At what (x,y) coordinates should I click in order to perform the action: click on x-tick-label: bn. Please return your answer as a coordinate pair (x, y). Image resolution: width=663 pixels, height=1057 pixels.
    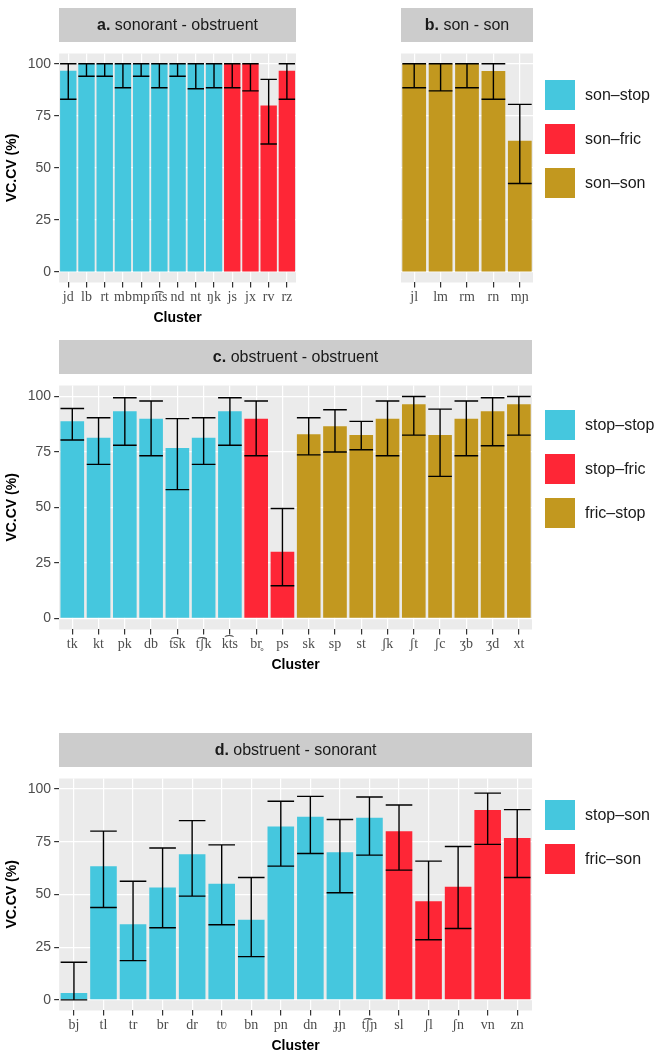
    Looking at the image, I should click on (251, 1025).